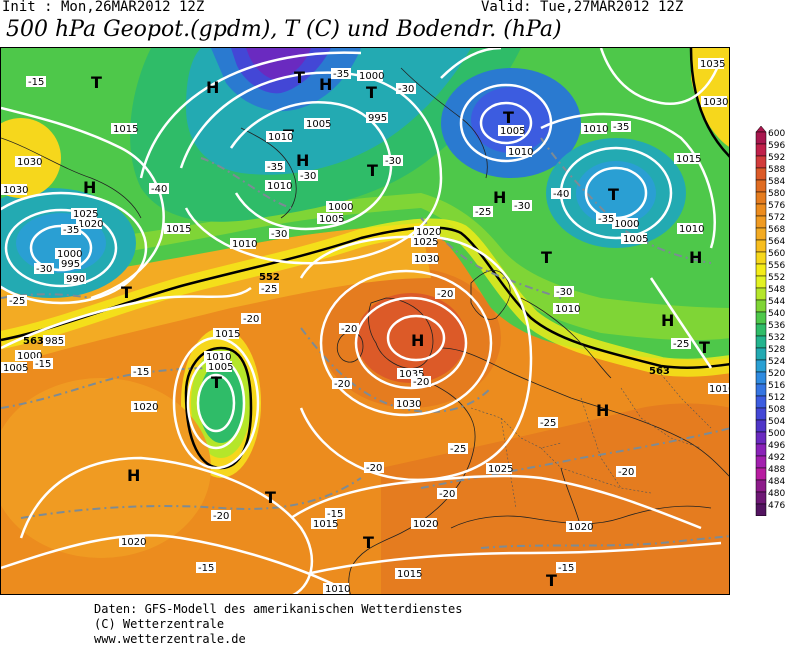 The width and height of the screenshot is (790, 648). I want to click on isobar-label-1015-b: 1015, so click(409, 574).